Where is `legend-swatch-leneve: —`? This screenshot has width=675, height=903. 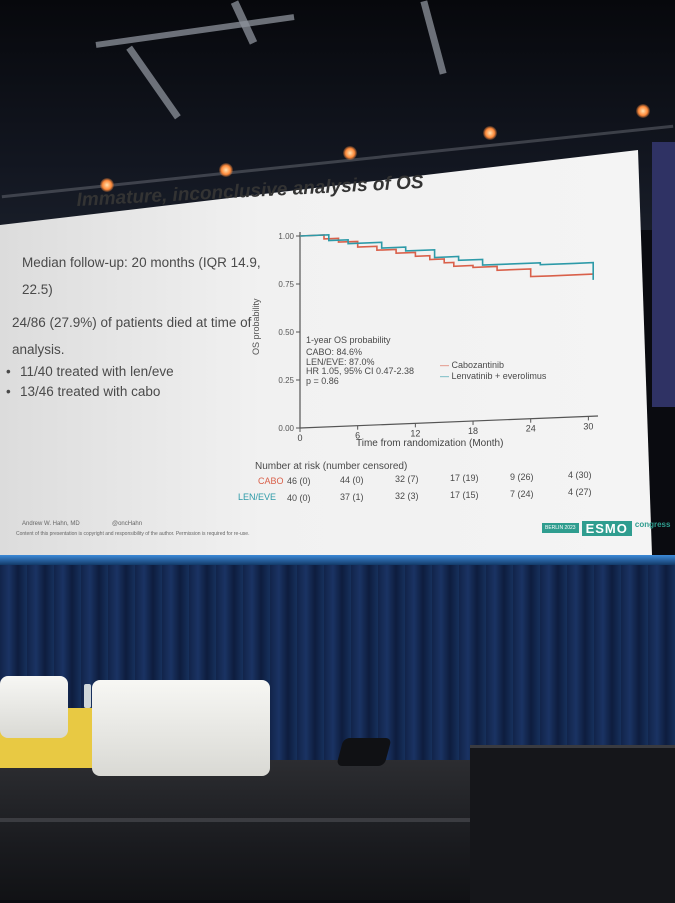 legend-swatch-leneve: — is located at coordinates (444, 376).